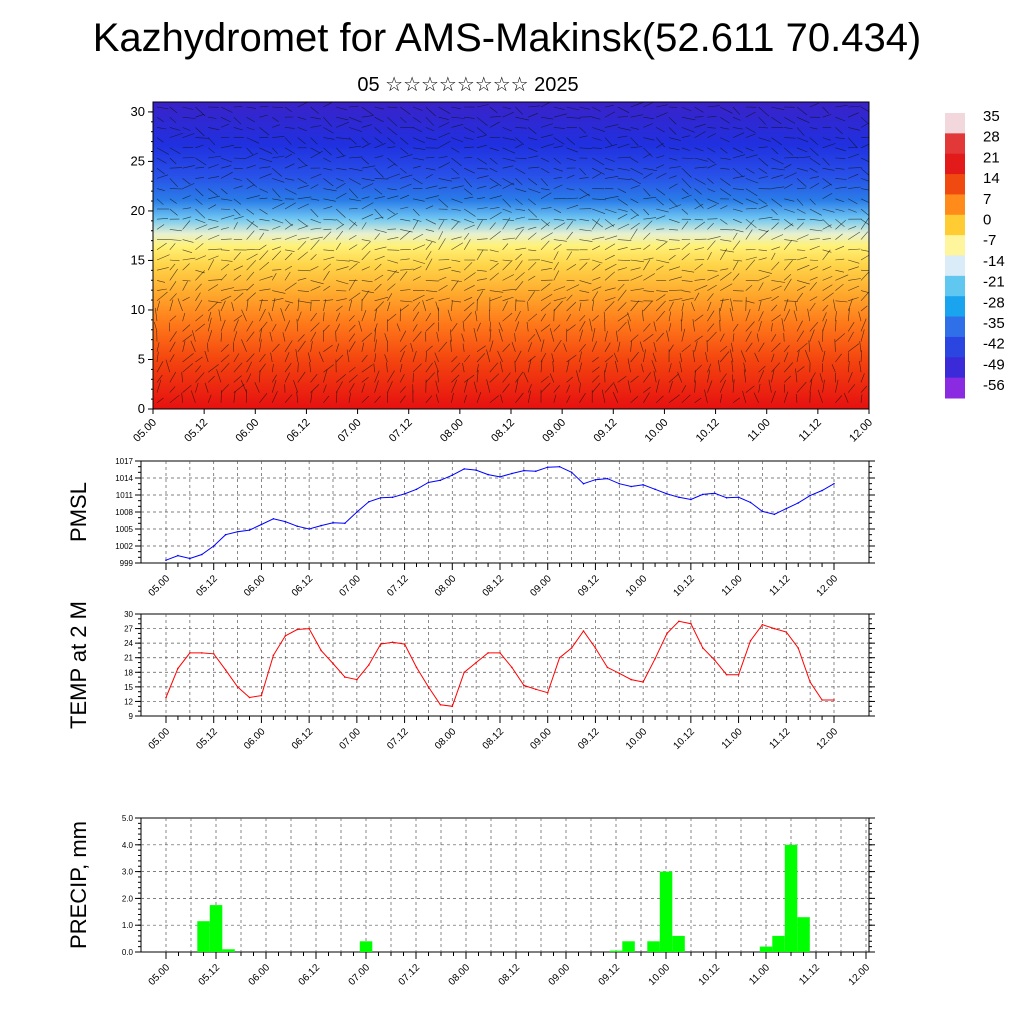  What do you see at coordinates (228, 950) in the screenshot?
I see `precip-bar` at bounding box center [228, 950].